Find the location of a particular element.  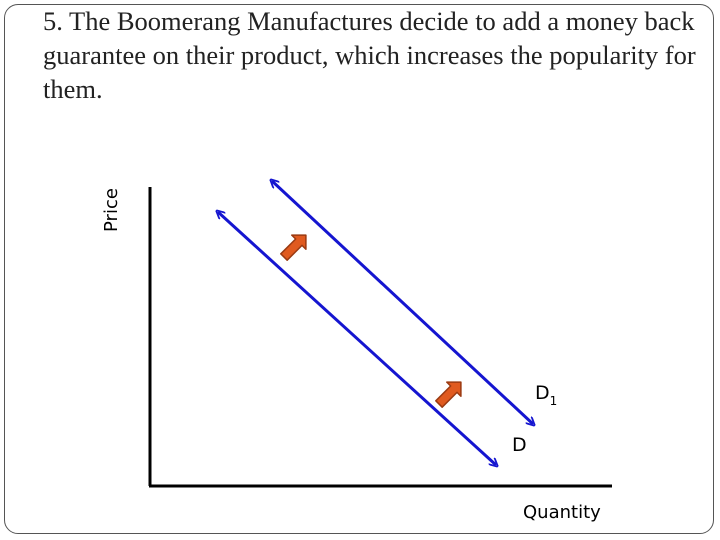

curve-label-d: D is located at coordinates (519, 445).